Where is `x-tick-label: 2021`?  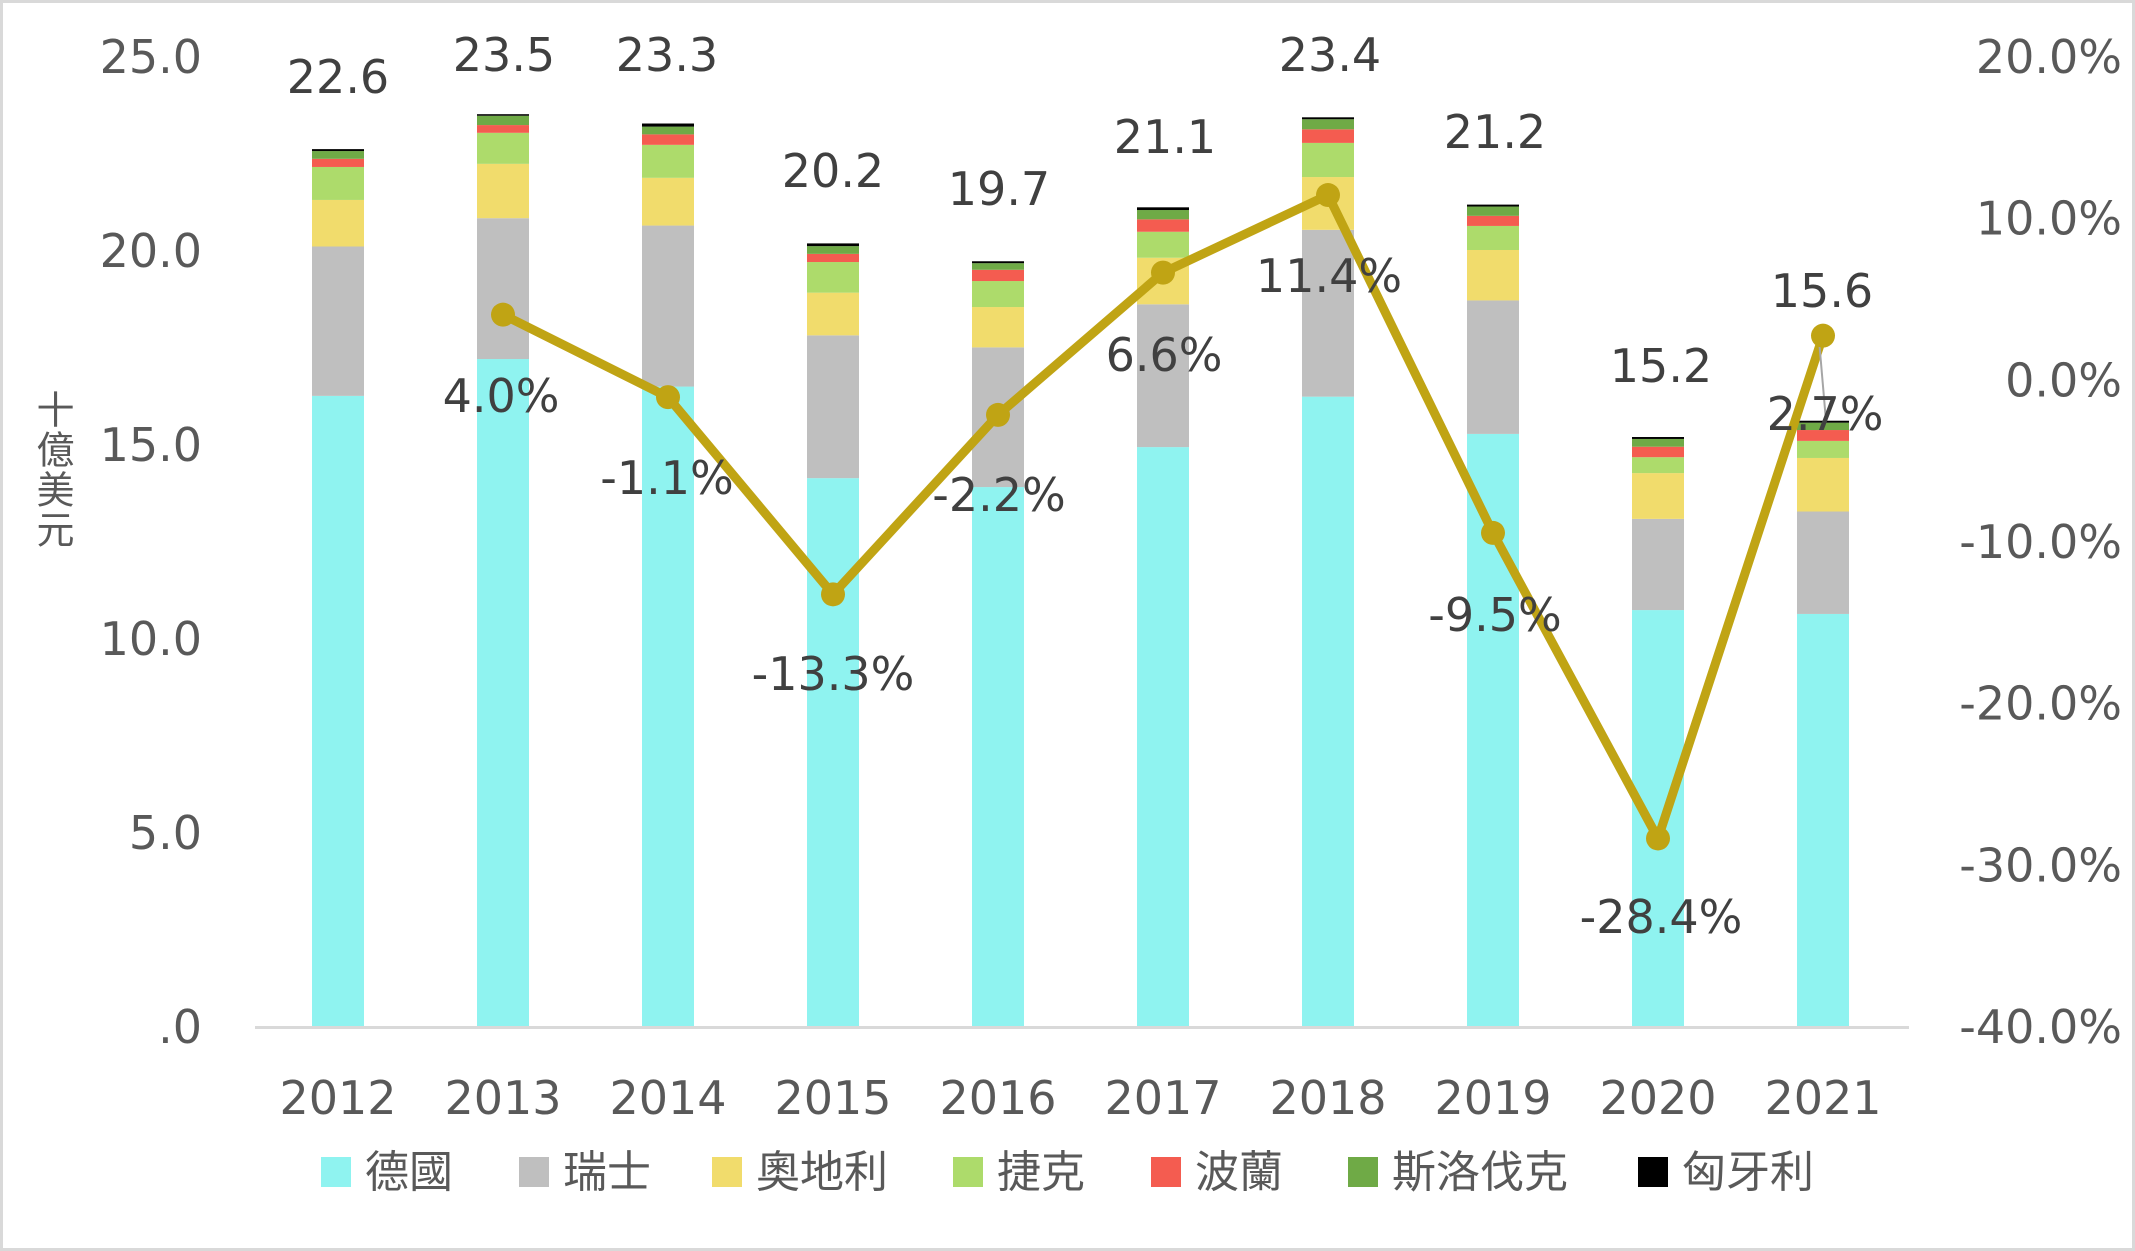
x-tick-label: 2021 is located at coordinates (1822, 1098).